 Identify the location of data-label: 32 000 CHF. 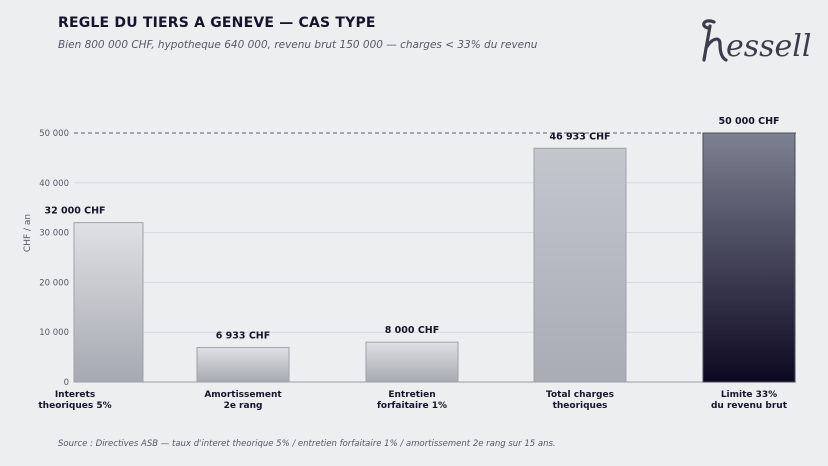
(74, 211).